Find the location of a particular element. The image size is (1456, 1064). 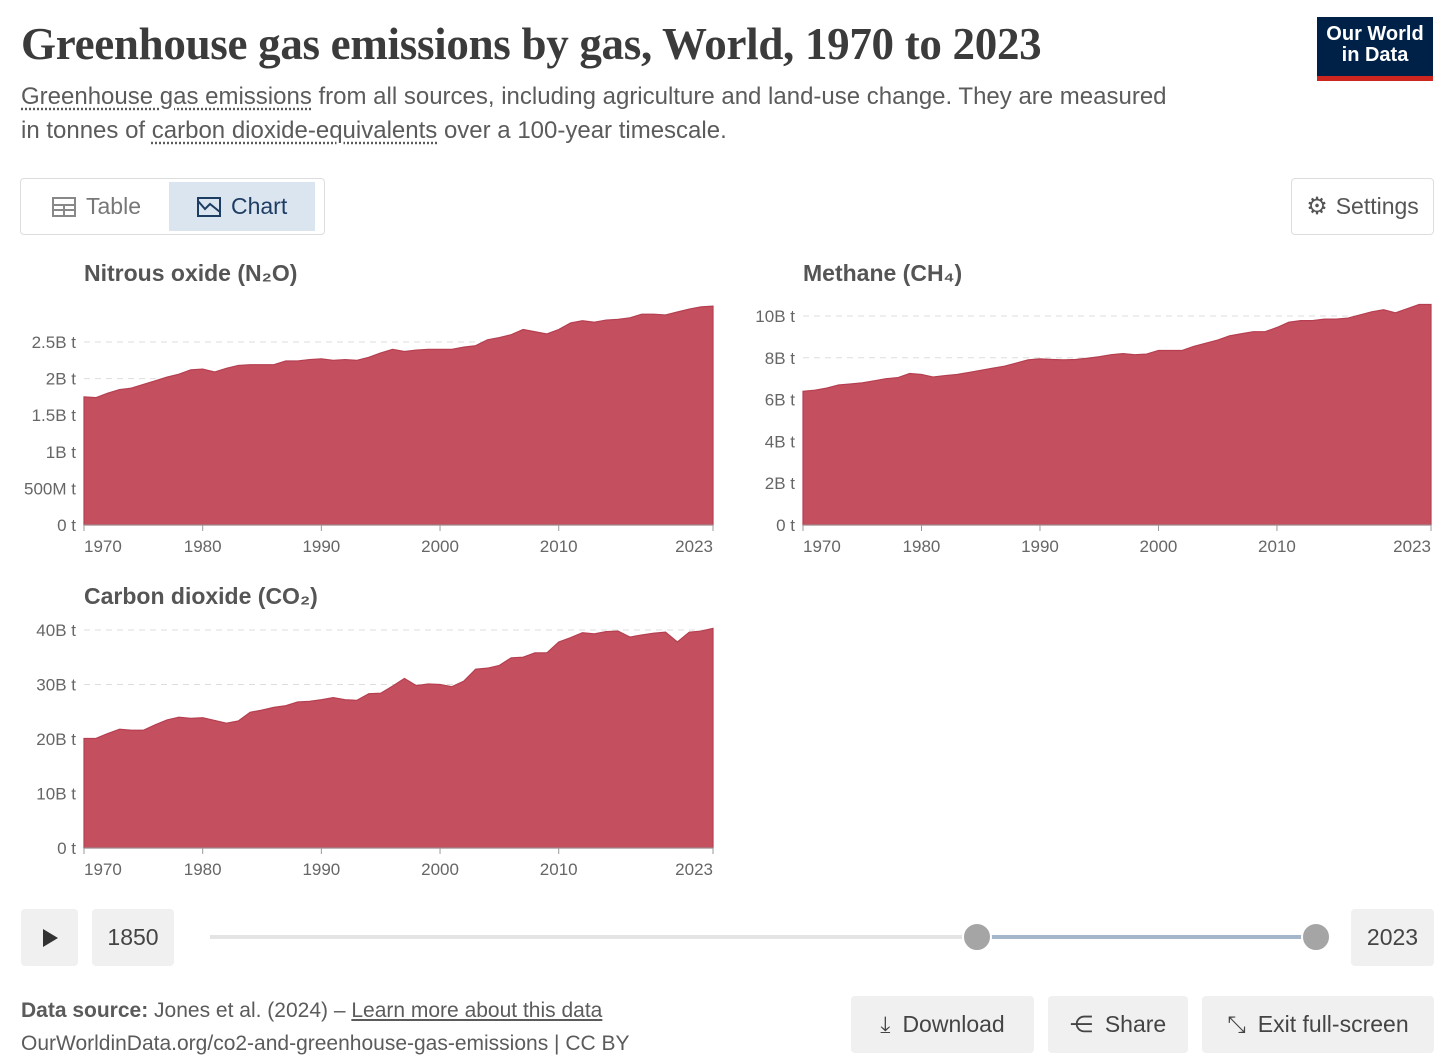

view-tabs: Table Chart is located at coordinates (172, 206).